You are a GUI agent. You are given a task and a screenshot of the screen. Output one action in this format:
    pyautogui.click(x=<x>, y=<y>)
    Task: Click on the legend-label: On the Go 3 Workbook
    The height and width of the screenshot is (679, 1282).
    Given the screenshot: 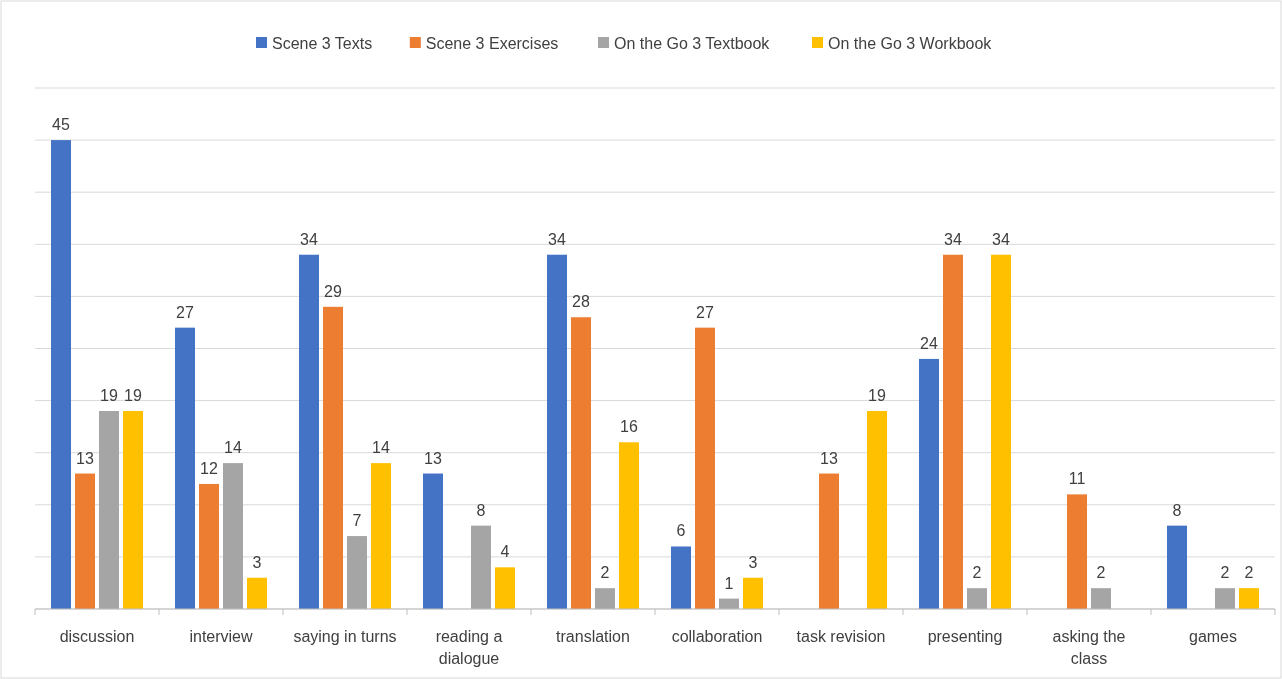 What is the action you would take?
    pyautogui.click(x=910, y=43)
    